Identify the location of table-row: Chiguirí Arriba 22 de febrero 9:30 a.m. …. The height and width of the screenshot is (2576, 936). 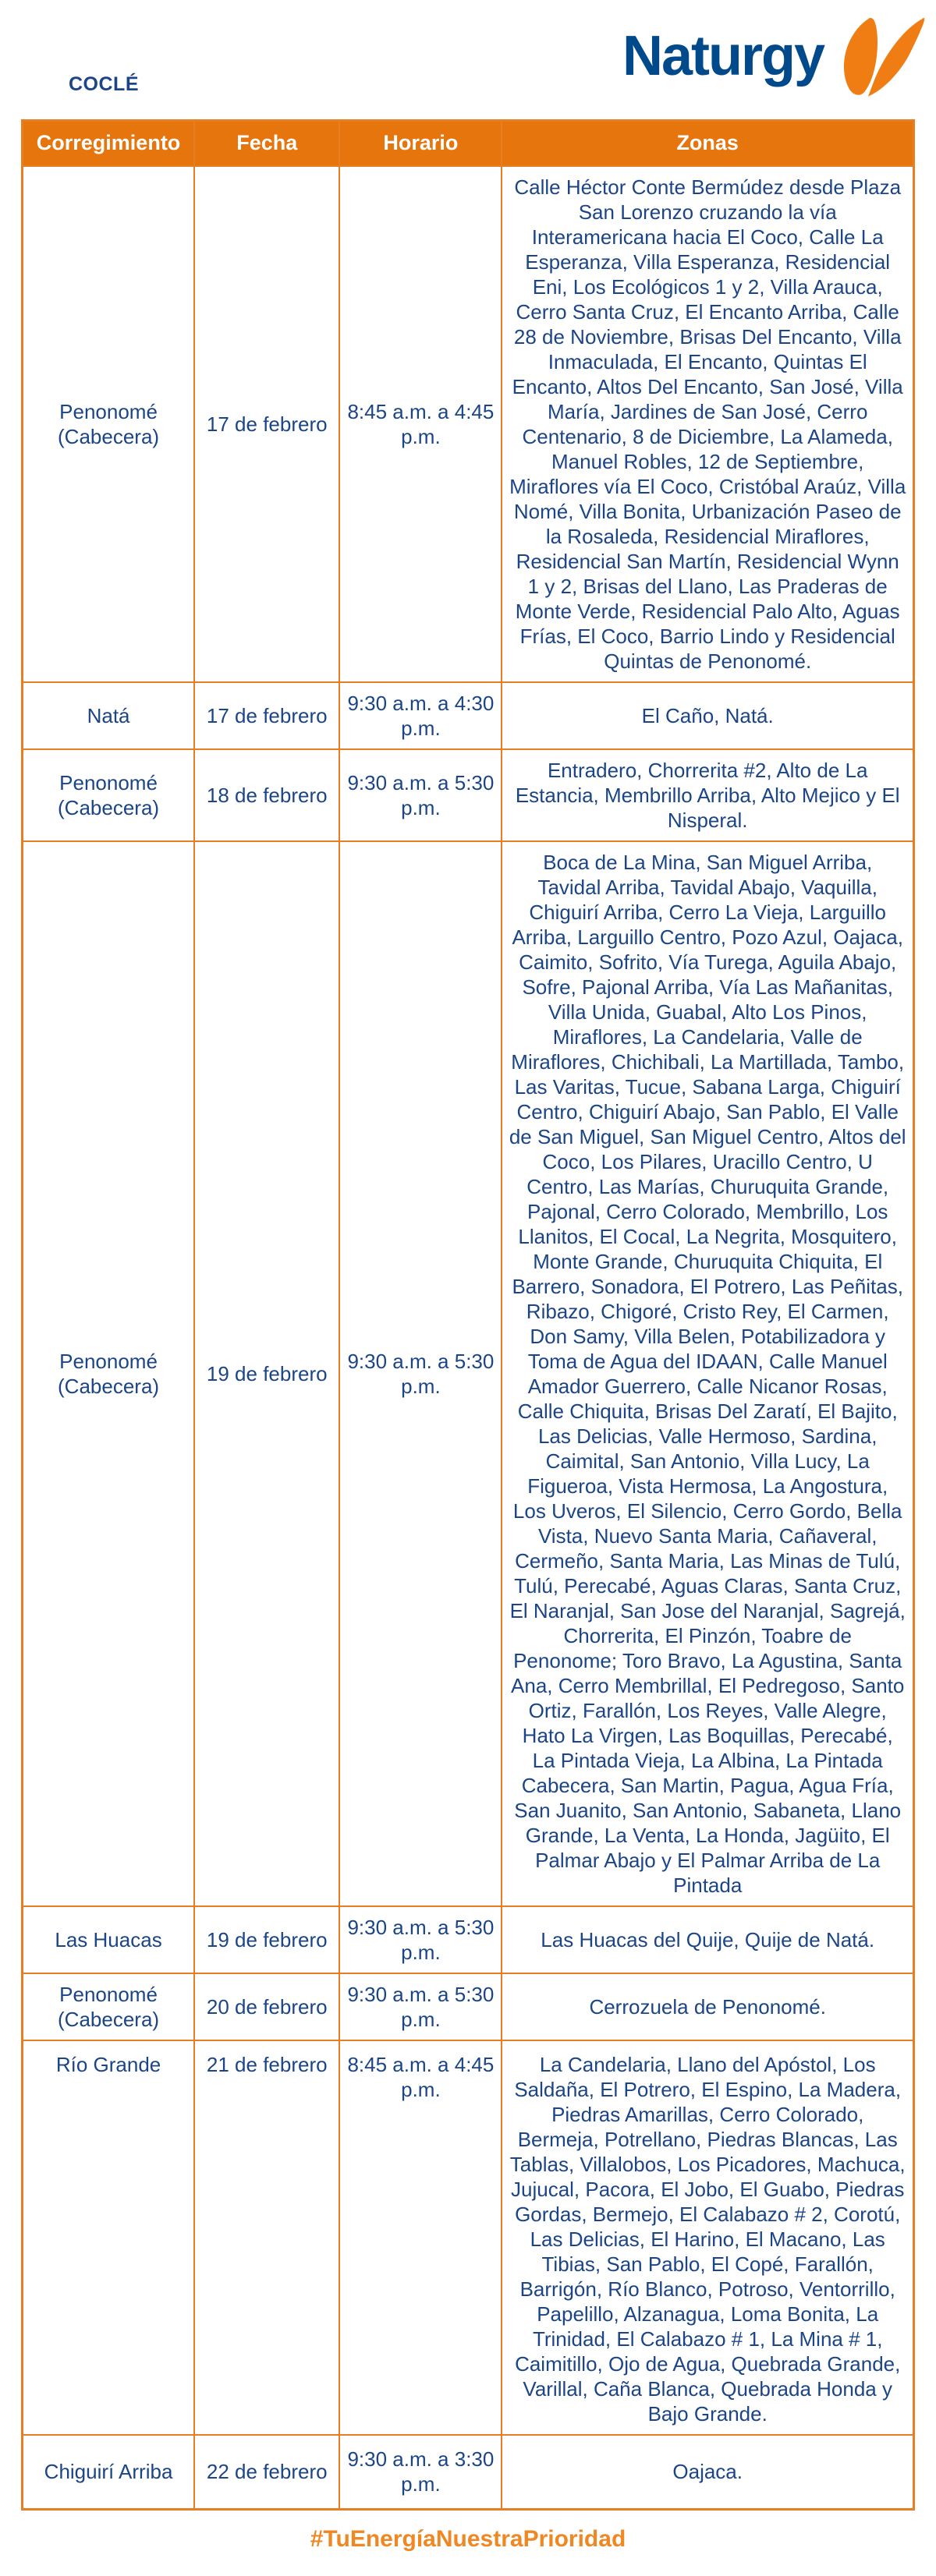
(468, 2472).